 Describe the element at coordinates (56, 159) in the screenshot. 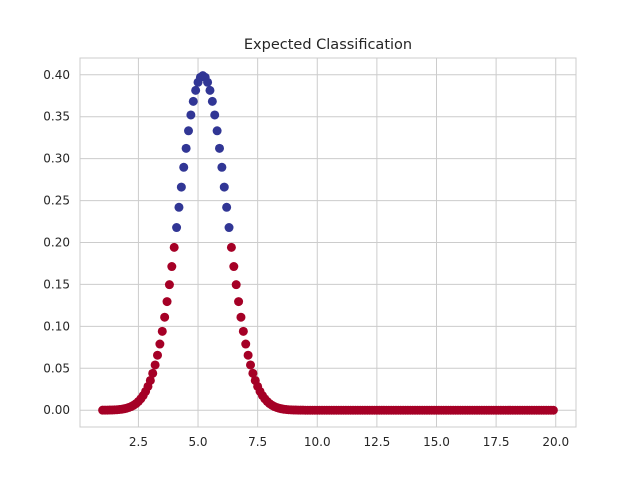

I see `y-tick-label: 0.30` at that location.